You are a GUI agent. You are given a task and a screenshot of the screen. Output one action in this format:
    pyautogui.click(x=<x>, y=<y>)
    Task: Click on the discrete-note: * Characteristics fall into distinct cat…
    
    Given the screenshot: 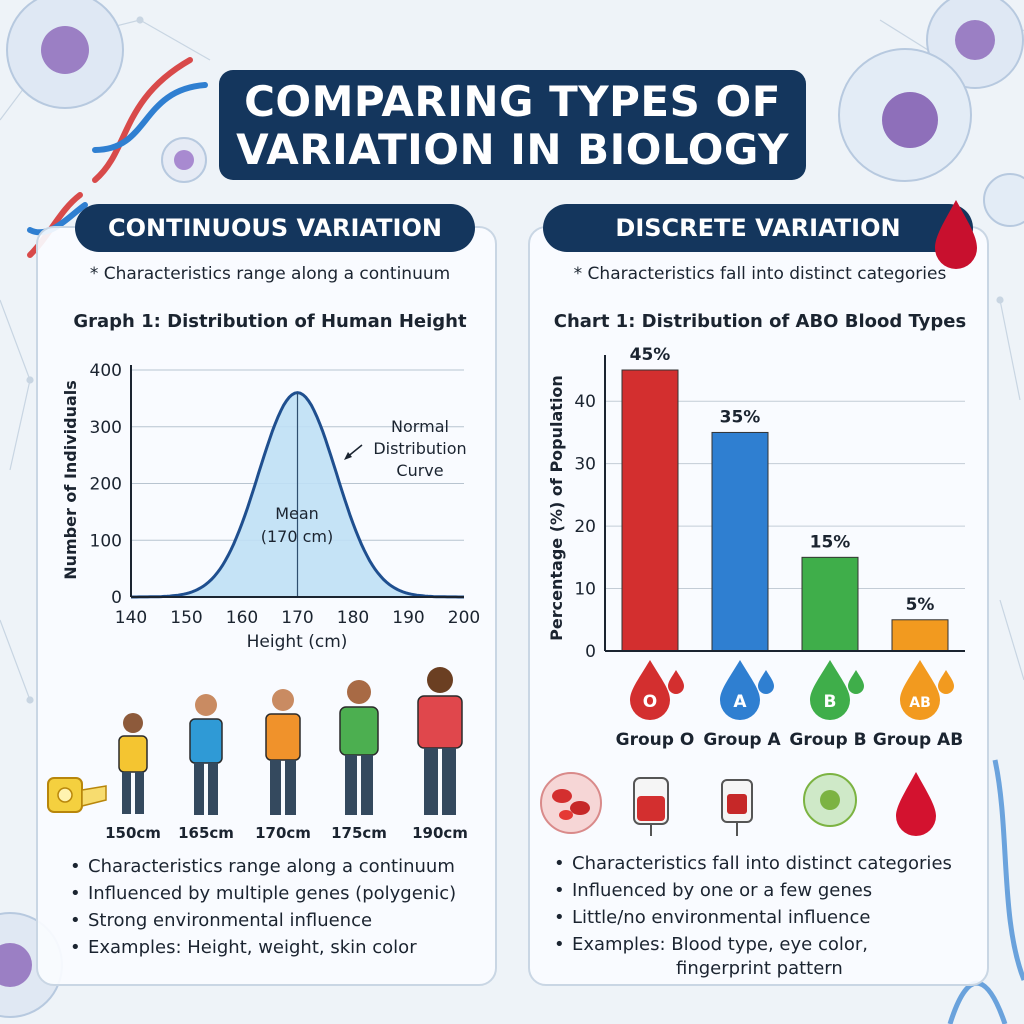 What is the action you would take?
    pyautogui.click(x=760, y=274)
    